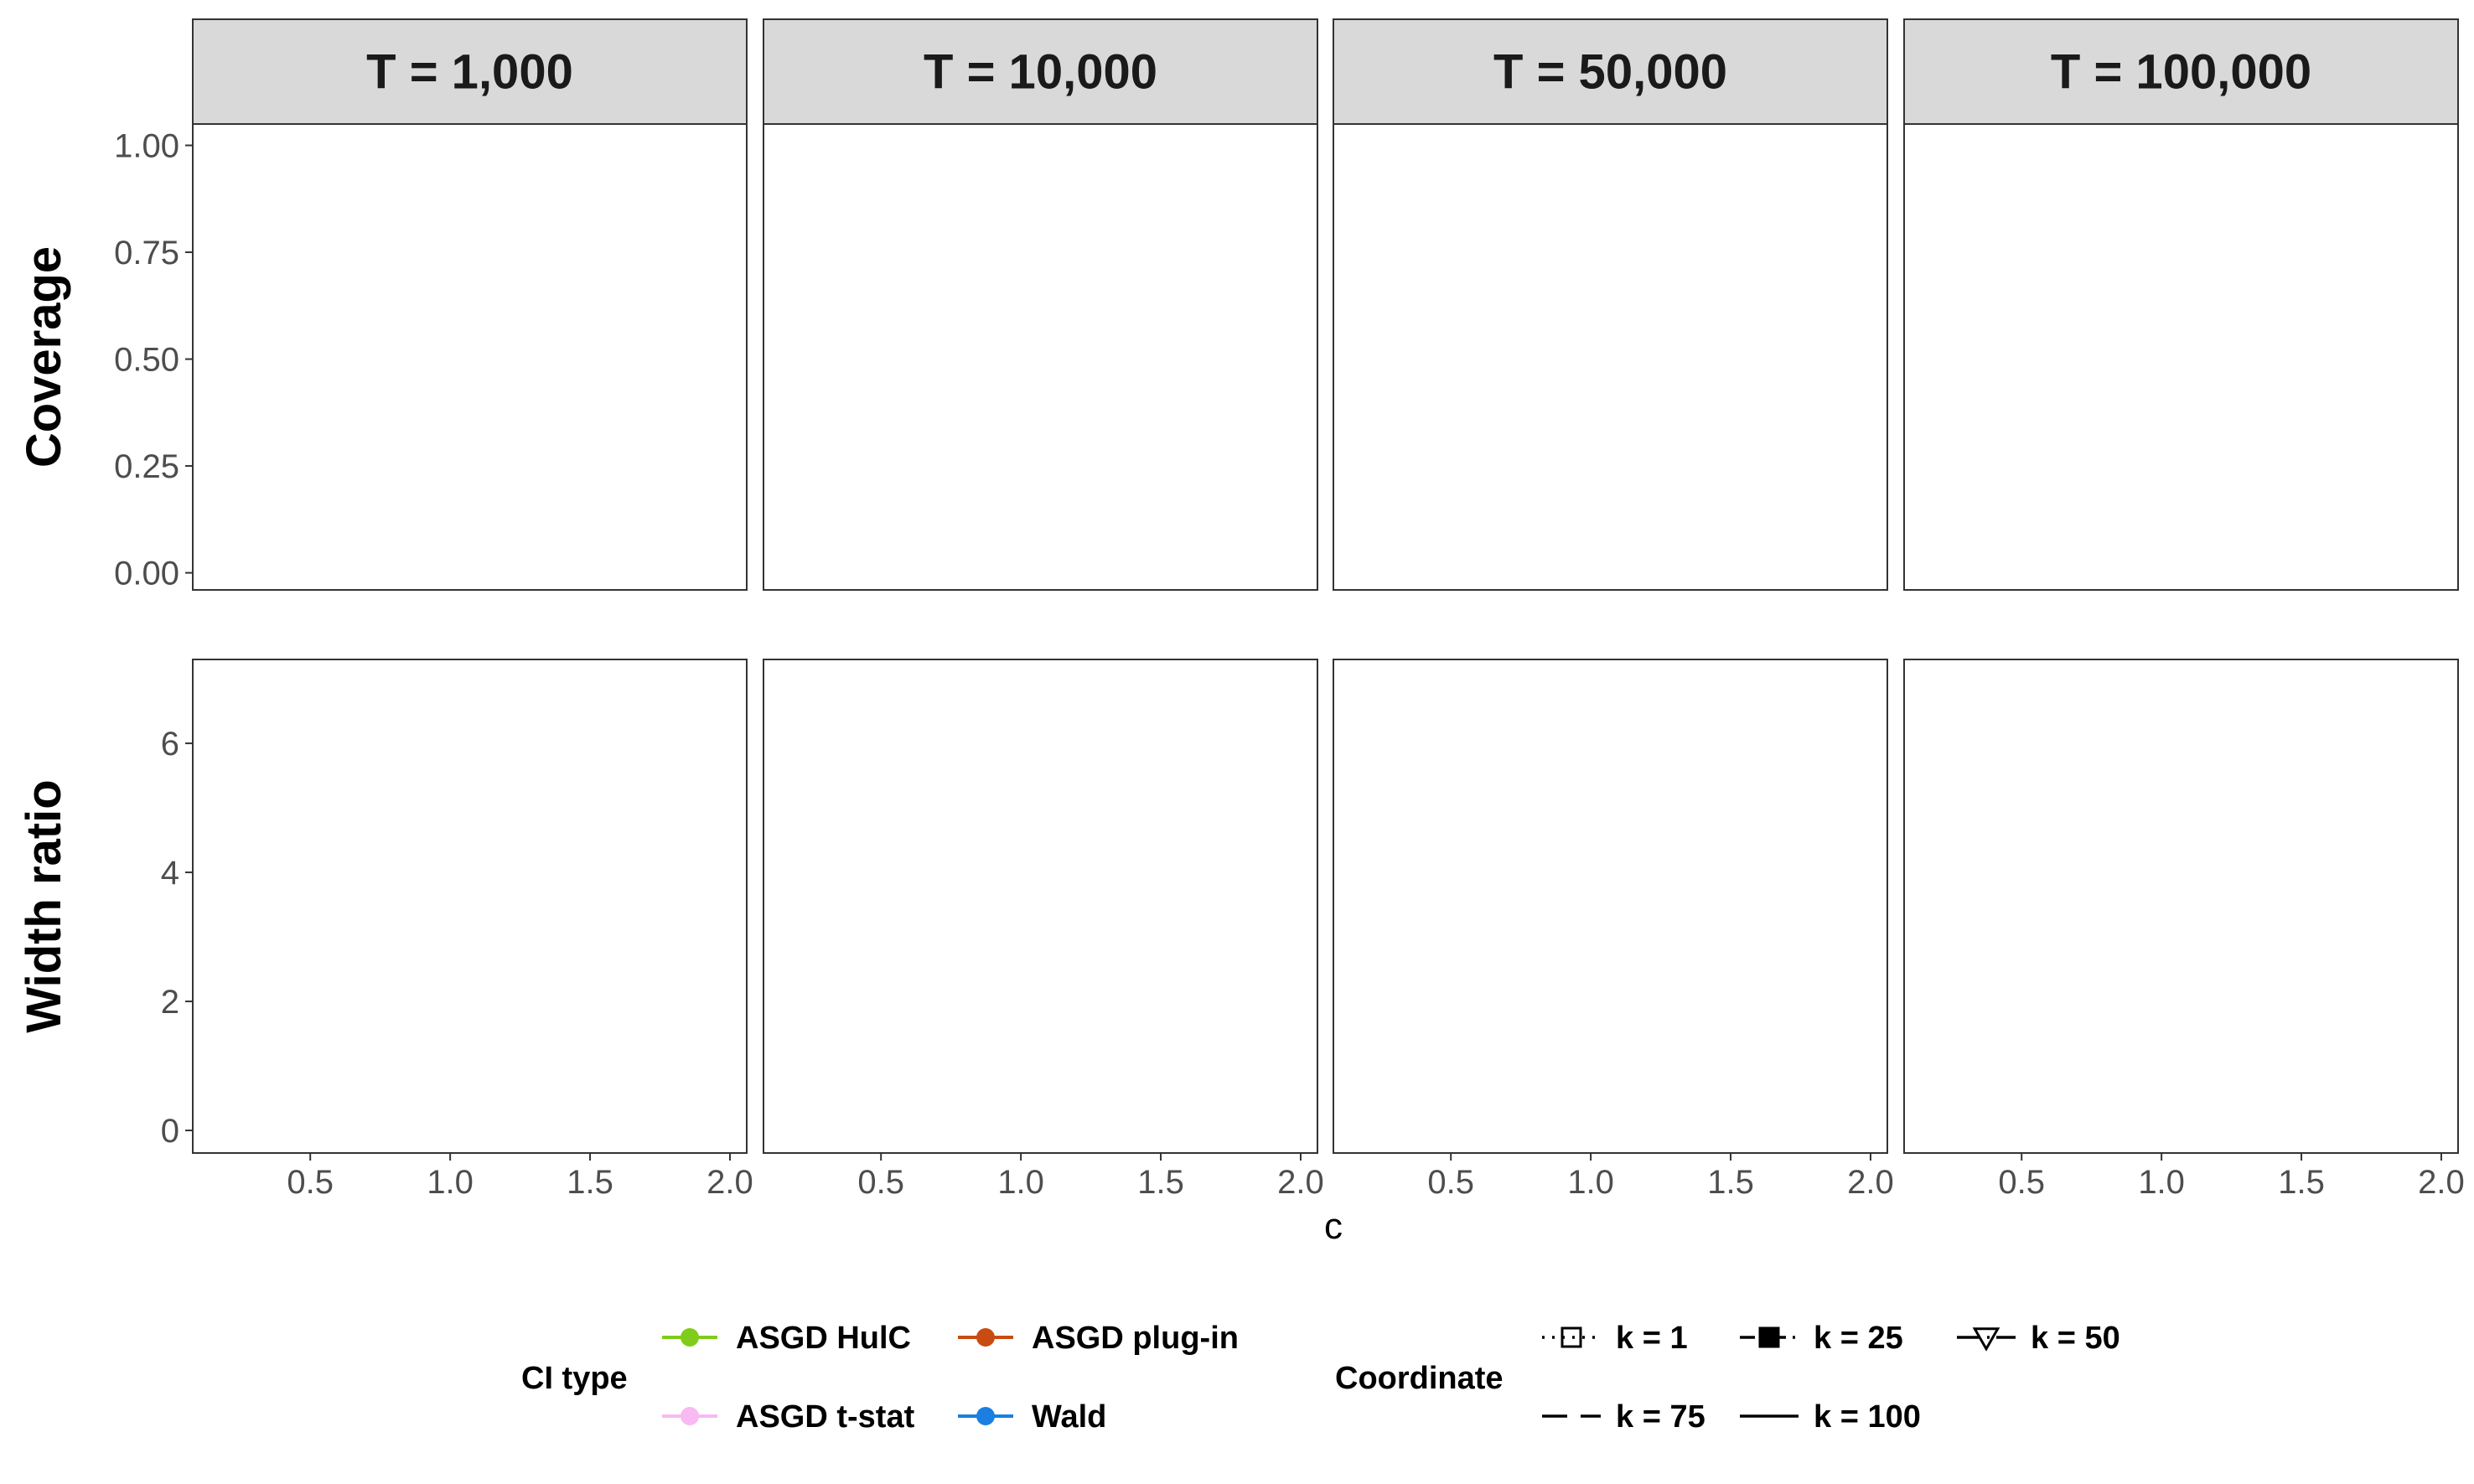 The height and width of the screenshot is (1484, 2474). What do you see at coordinates (574, 1379) in the screenshot?
I see `legend-title-ci-type: CI type` at bounding box center [574, 1379].